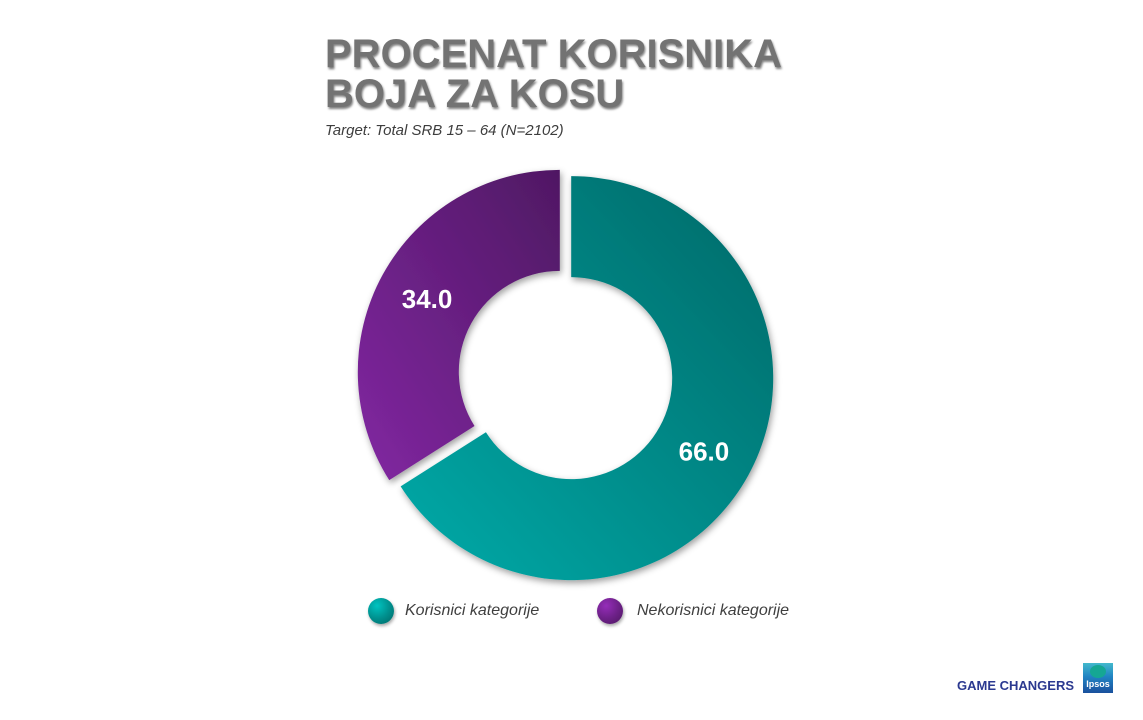  I want to click on donut-data-labels: 66.0 34.0, so click(566, 375).